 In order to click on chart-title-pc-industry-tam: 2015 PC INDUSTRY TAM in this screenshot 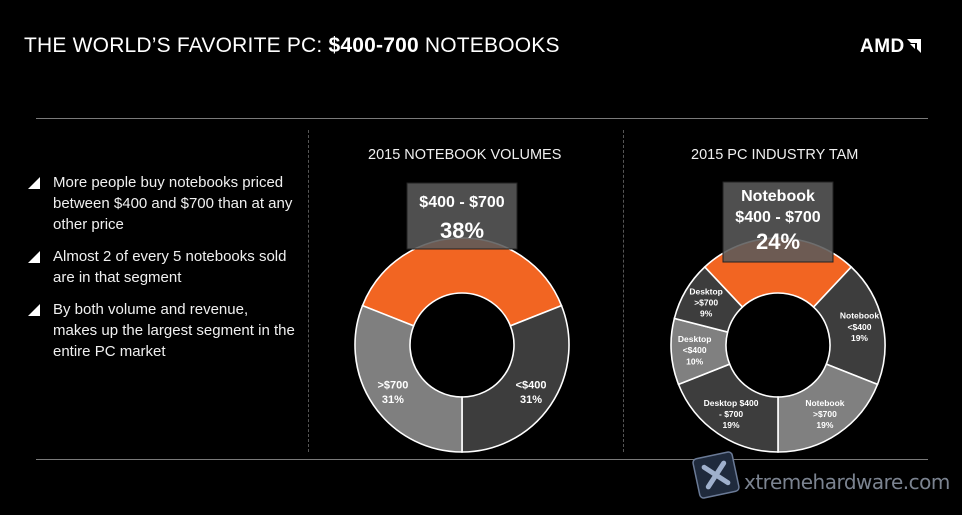, I will do `click(775, 155)`.